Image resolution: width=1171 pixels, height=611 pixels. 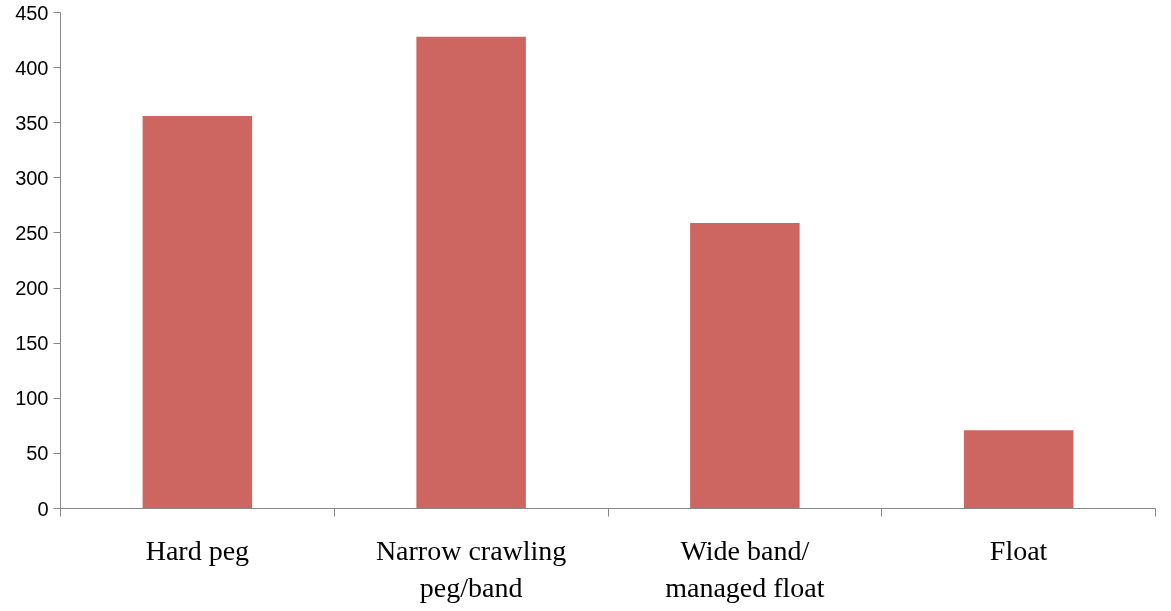 What do you see at coordinates (43, 508) in the screenshot?
I see `y-tick-label: 0` at bounding box center [43, 508].